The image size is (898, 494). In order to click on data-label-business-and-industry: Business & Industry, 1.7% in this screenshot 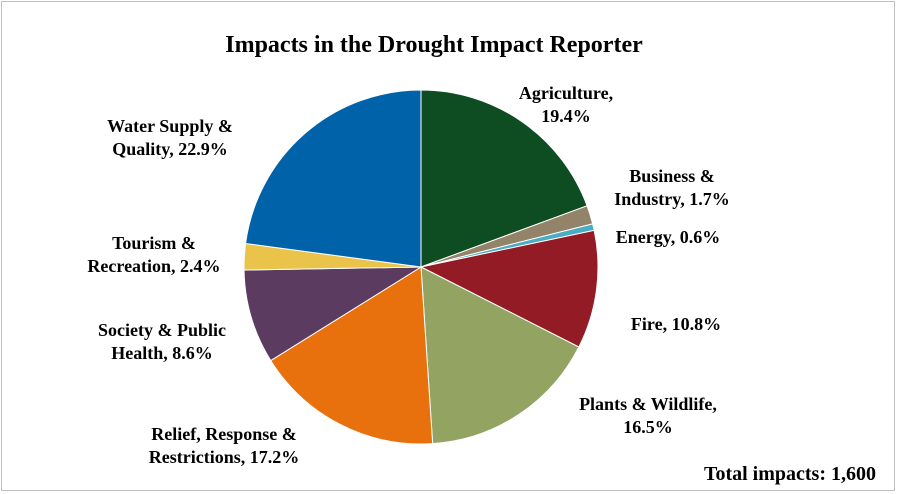, I will do `click(672, 187)`.